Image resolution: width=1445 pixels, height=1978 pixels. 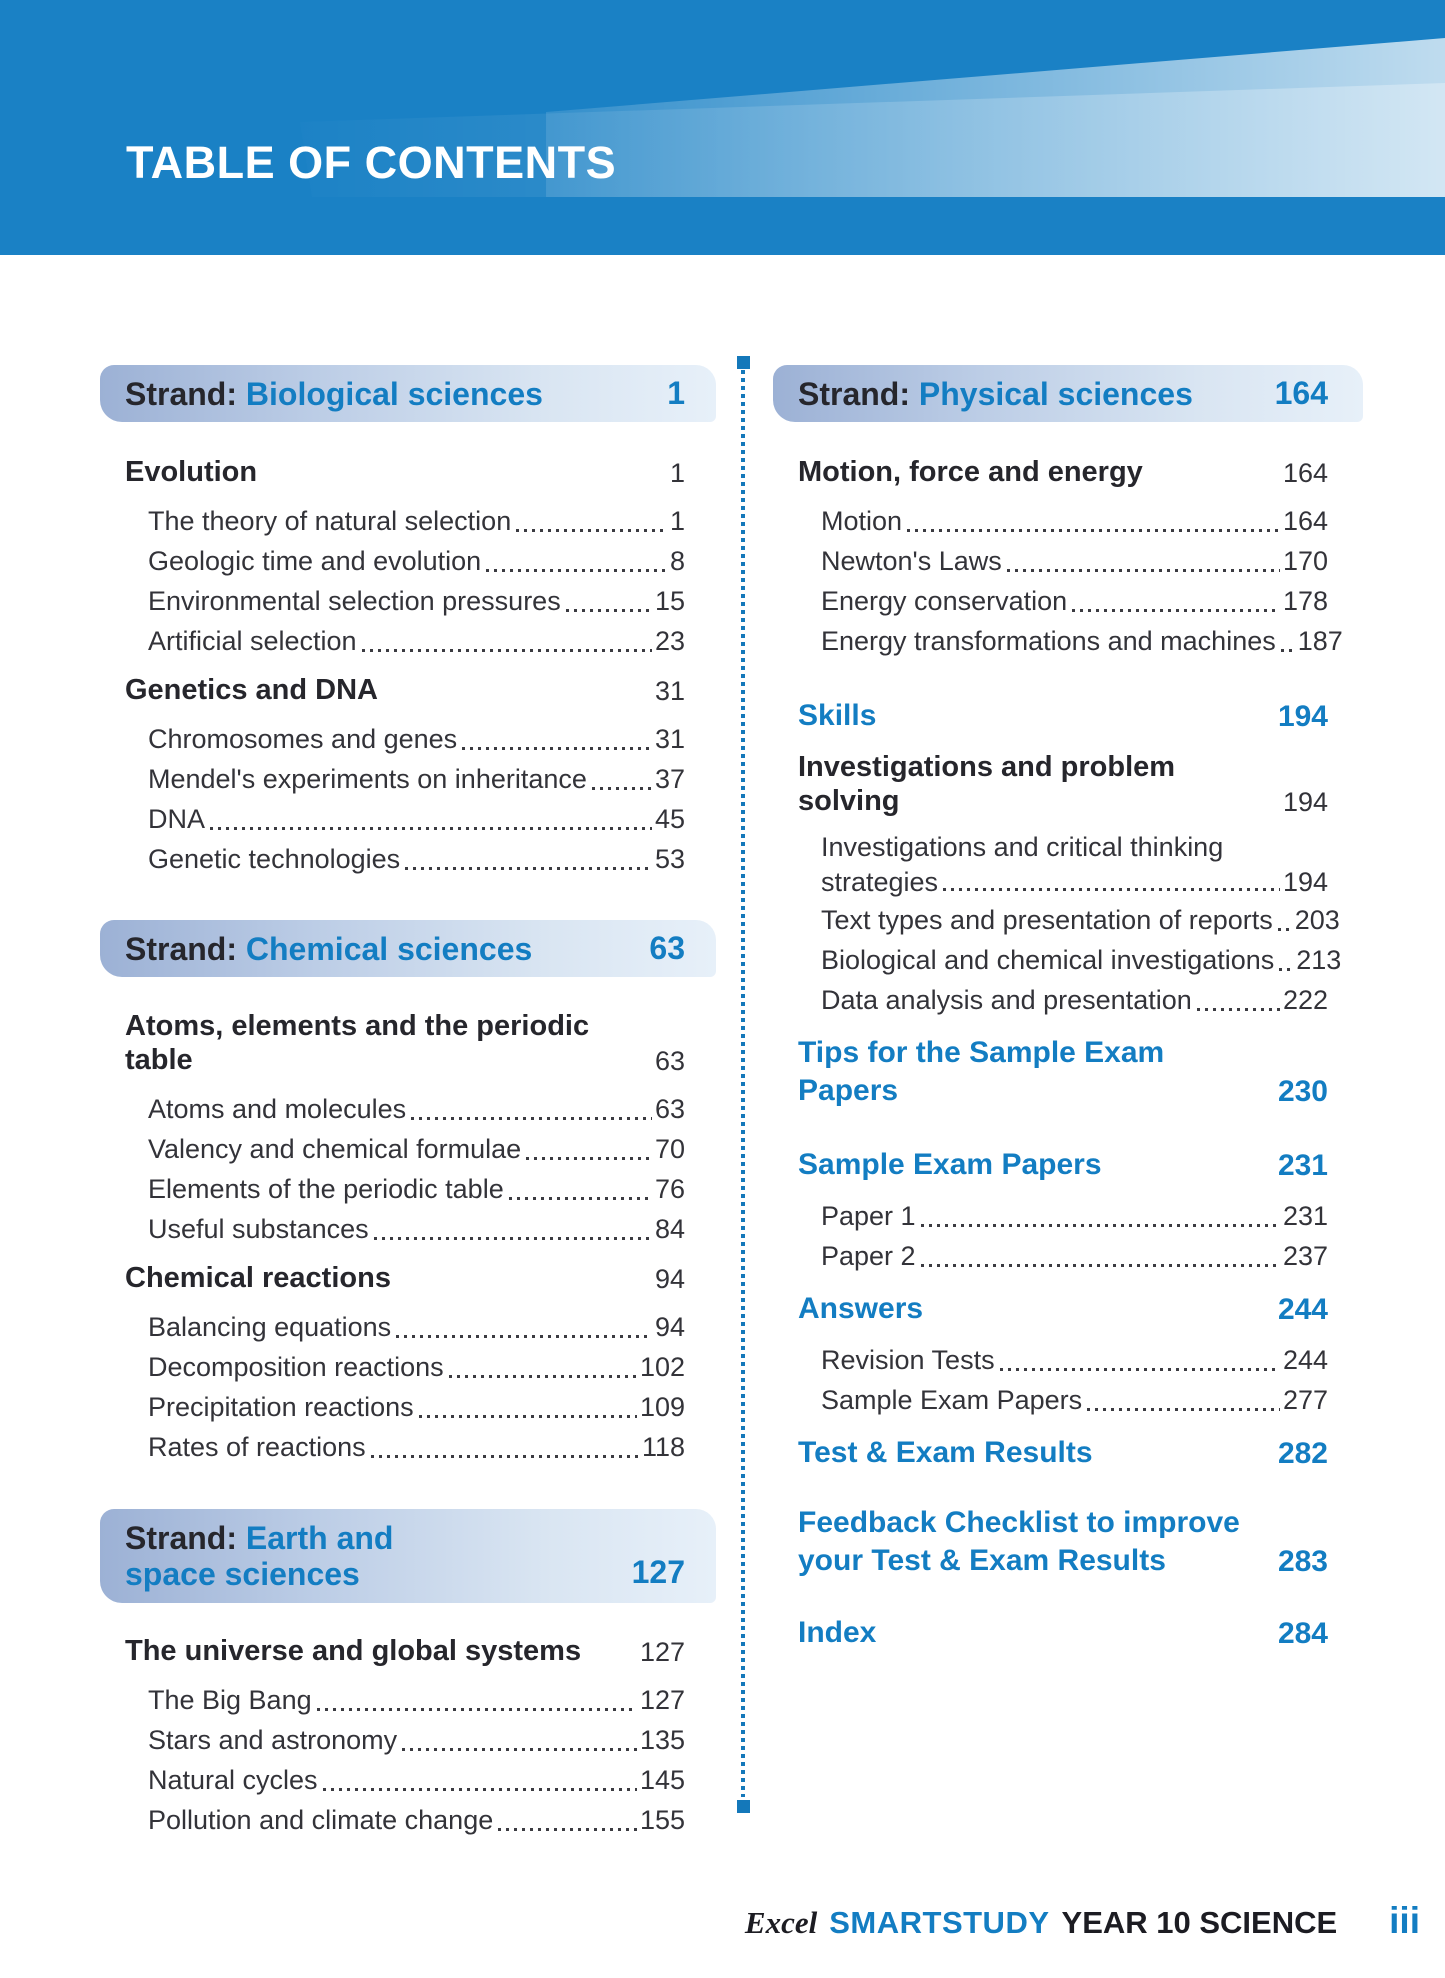 What do you see at coordinates (357, 1043) in the screenshot?
I see `chapter-title: Atoms, elements and the periodic table` at bounding box center [357, 1043].